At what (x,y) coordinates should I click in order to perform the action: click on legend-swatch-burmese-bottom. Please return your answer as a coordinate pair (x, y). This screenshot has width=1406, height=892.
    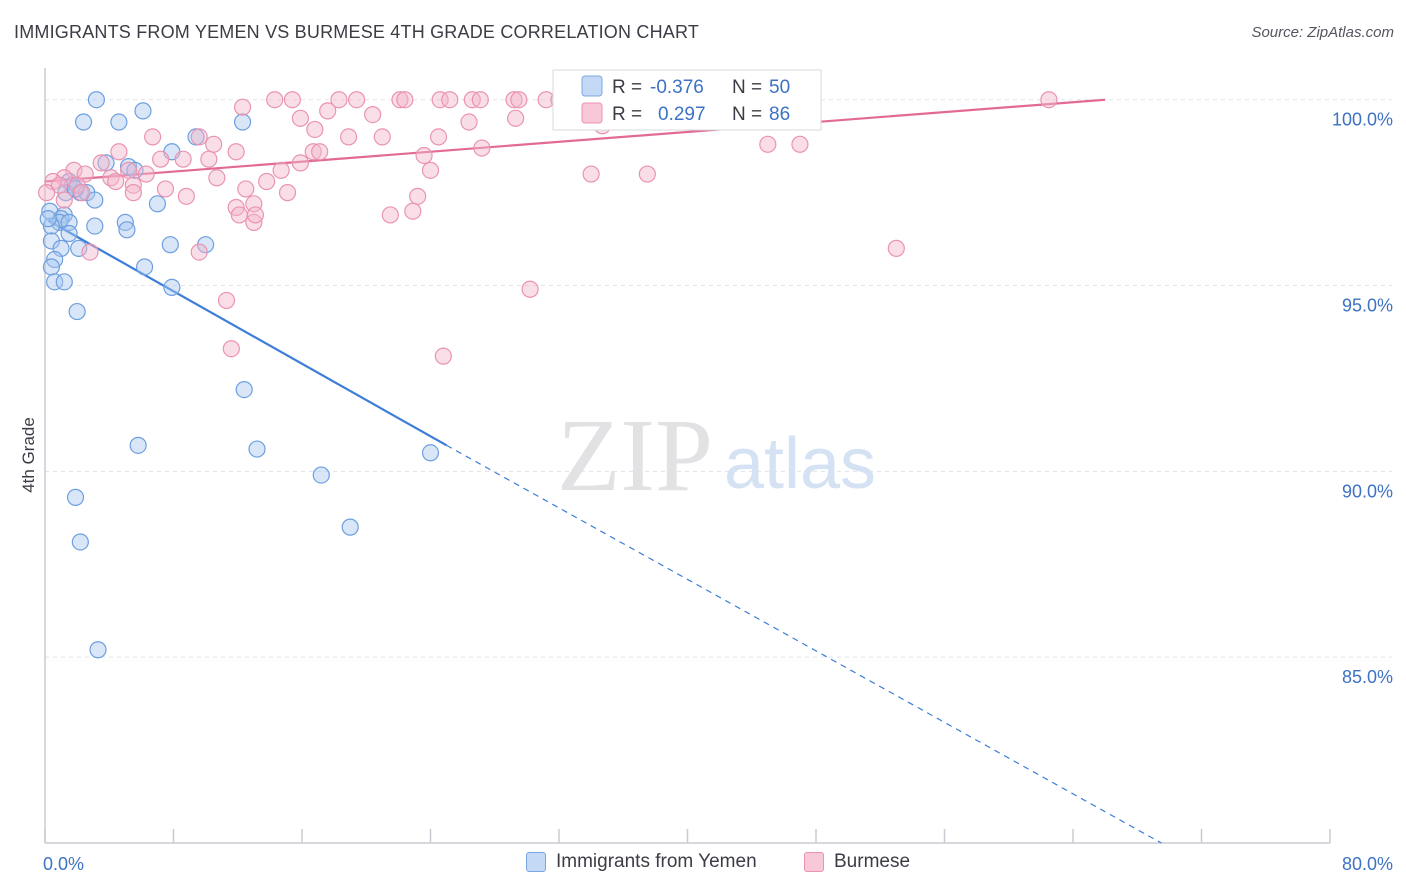
    Looking at the image, I should click on (814, 862).